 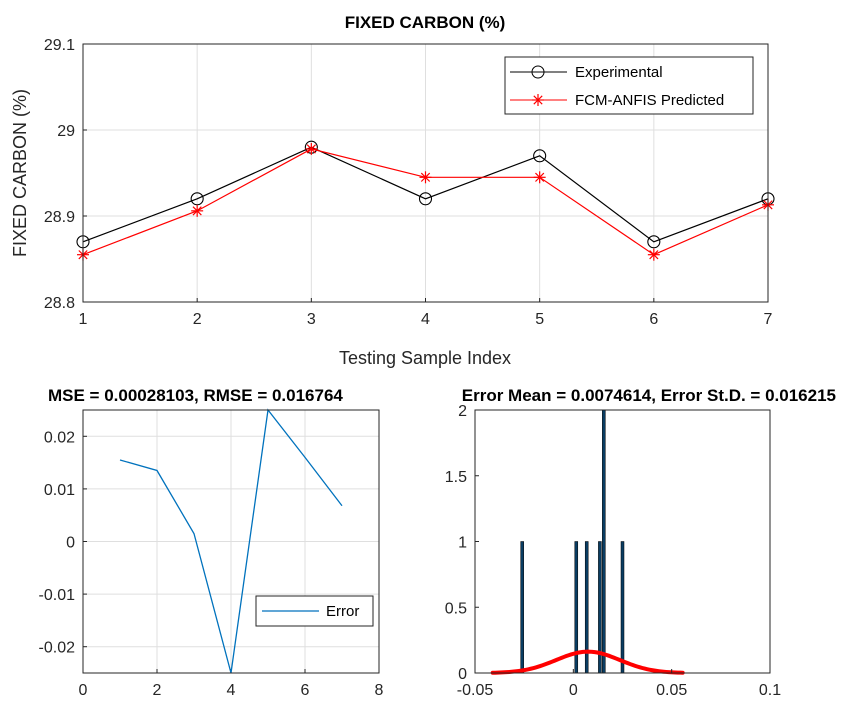 What do you see at coordinates (768, 319) in the screenshot?
I see `x-tick-label: 7` at bounding box center [768, 319].